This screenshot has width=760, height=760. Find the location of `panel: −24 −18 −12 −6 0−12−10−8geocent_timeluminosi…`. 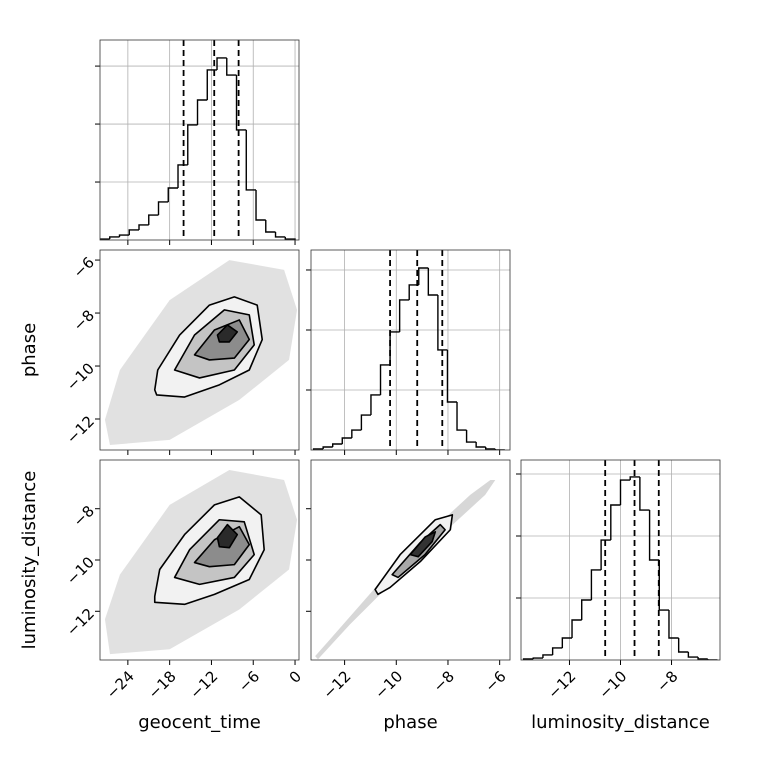

panel: −24 −18 −12 −6 0−12−10−8geocent_timeluminosi… is located at coordinates (162, 596).